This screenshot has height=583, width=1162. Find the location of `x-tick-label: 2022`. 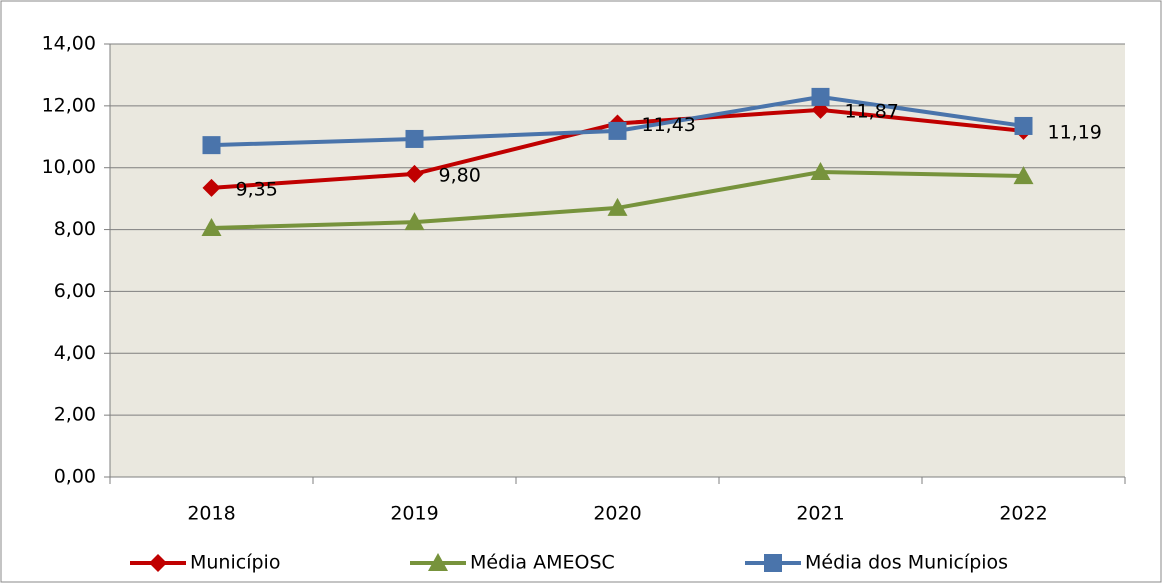

x-tick-label: 2022 is located at coordinates (1023, 514).